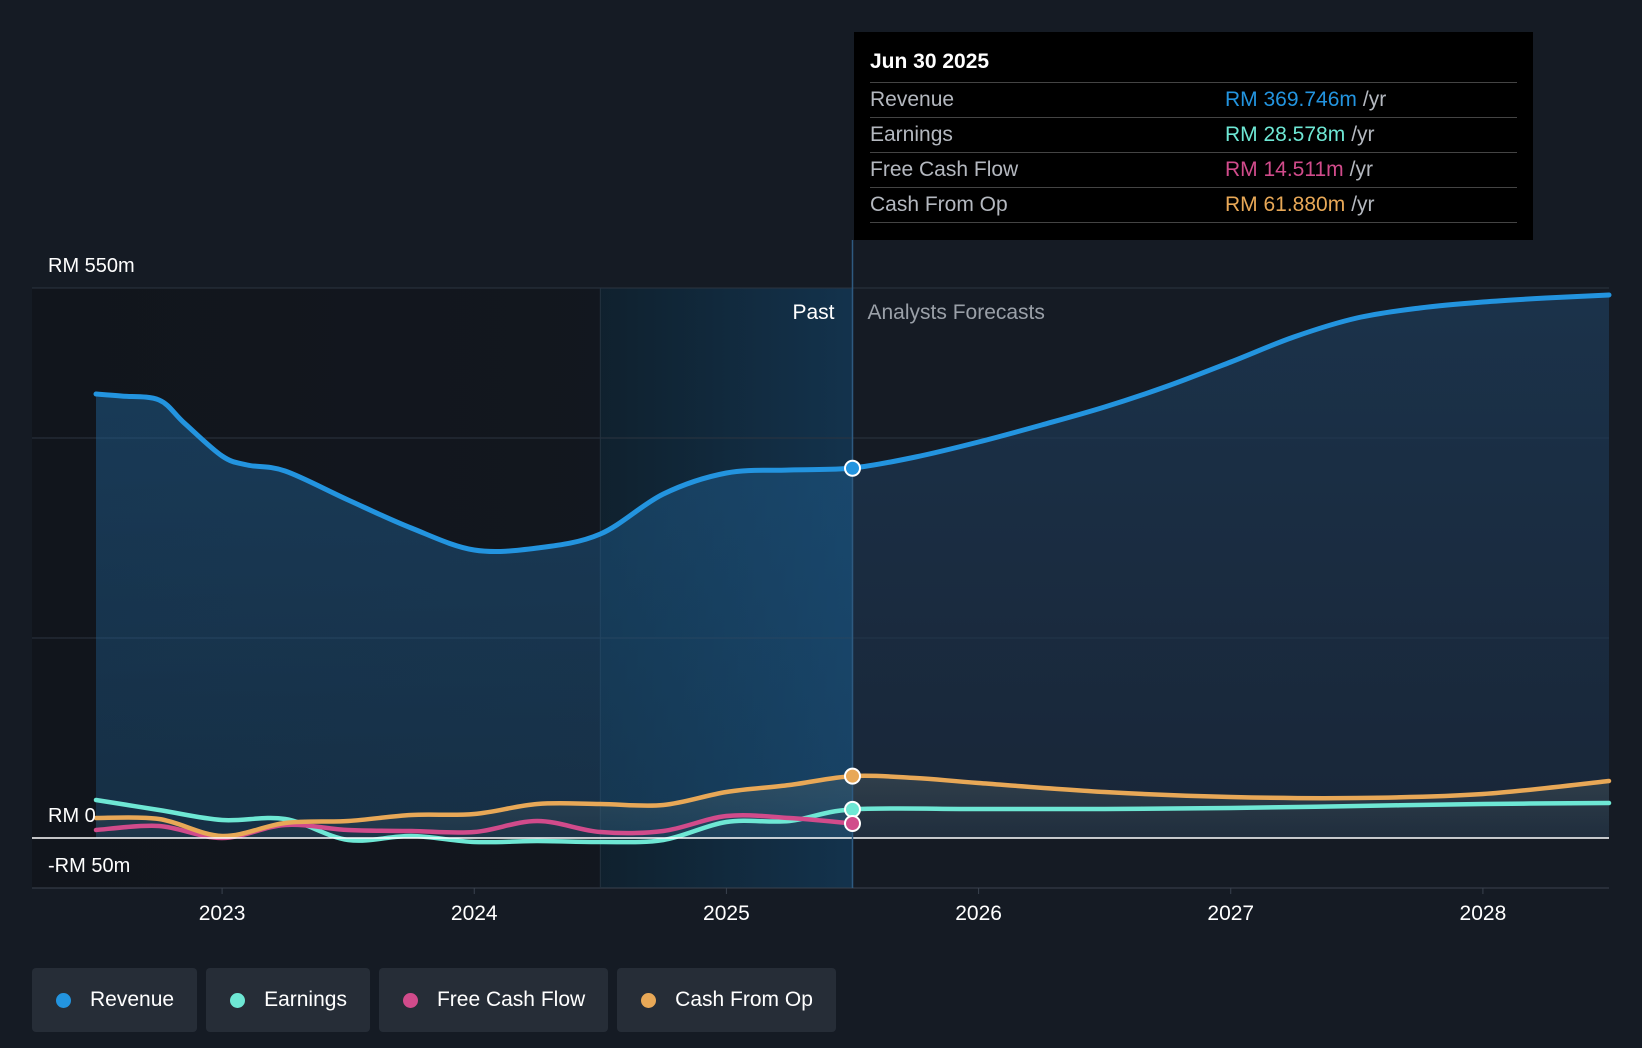 The image size is (1642, 1048). What do you see at coordinates (132, 999) in the screenshot?
I see `legend-label: Revenue` at bounding box center [132, 999].